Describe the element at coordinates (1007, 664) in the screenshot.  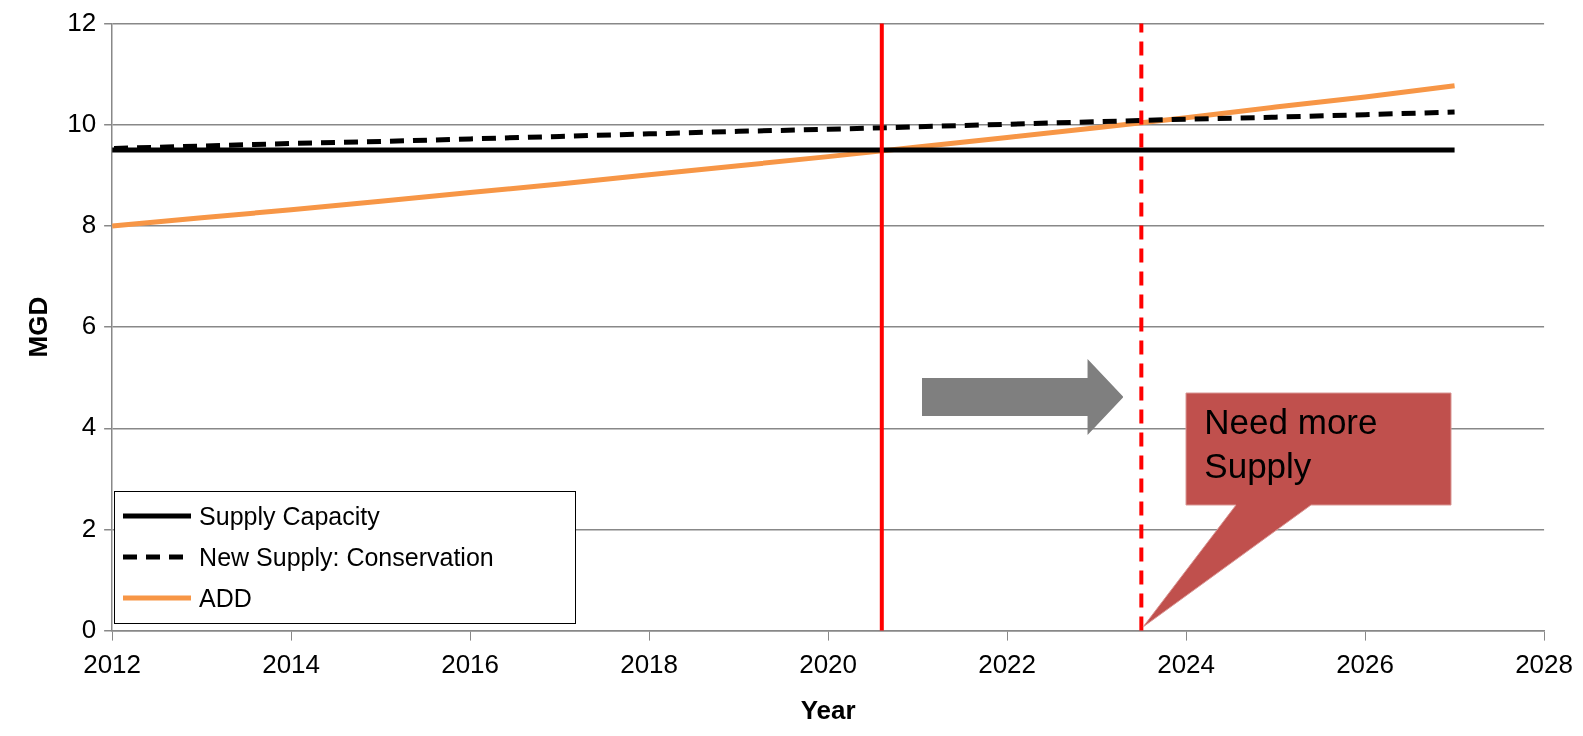
I see `x-tick-label: 2022` at that location.